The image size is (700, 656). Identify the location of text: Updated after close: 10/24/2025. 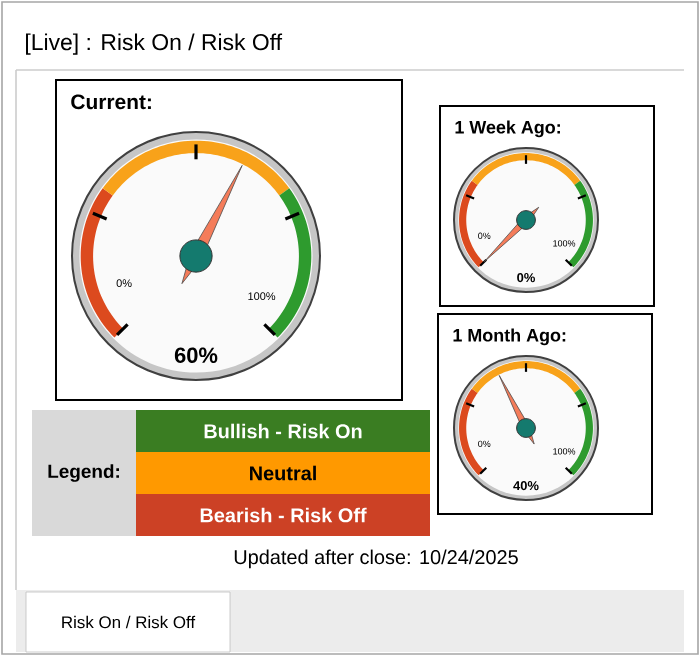
(376, 559).